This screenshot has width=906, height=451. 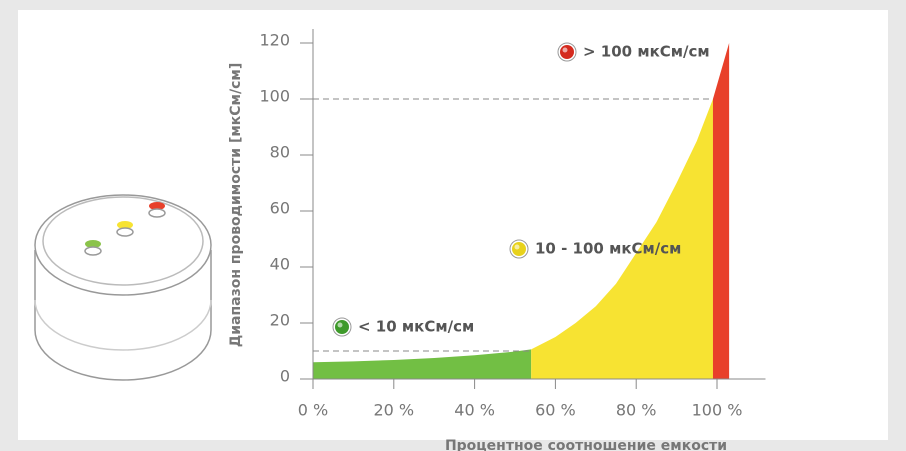 What do you see at coordinates (285, 376) in the screenshot?
I see `y-tick-label: 0` at bounding box center [285, 376].